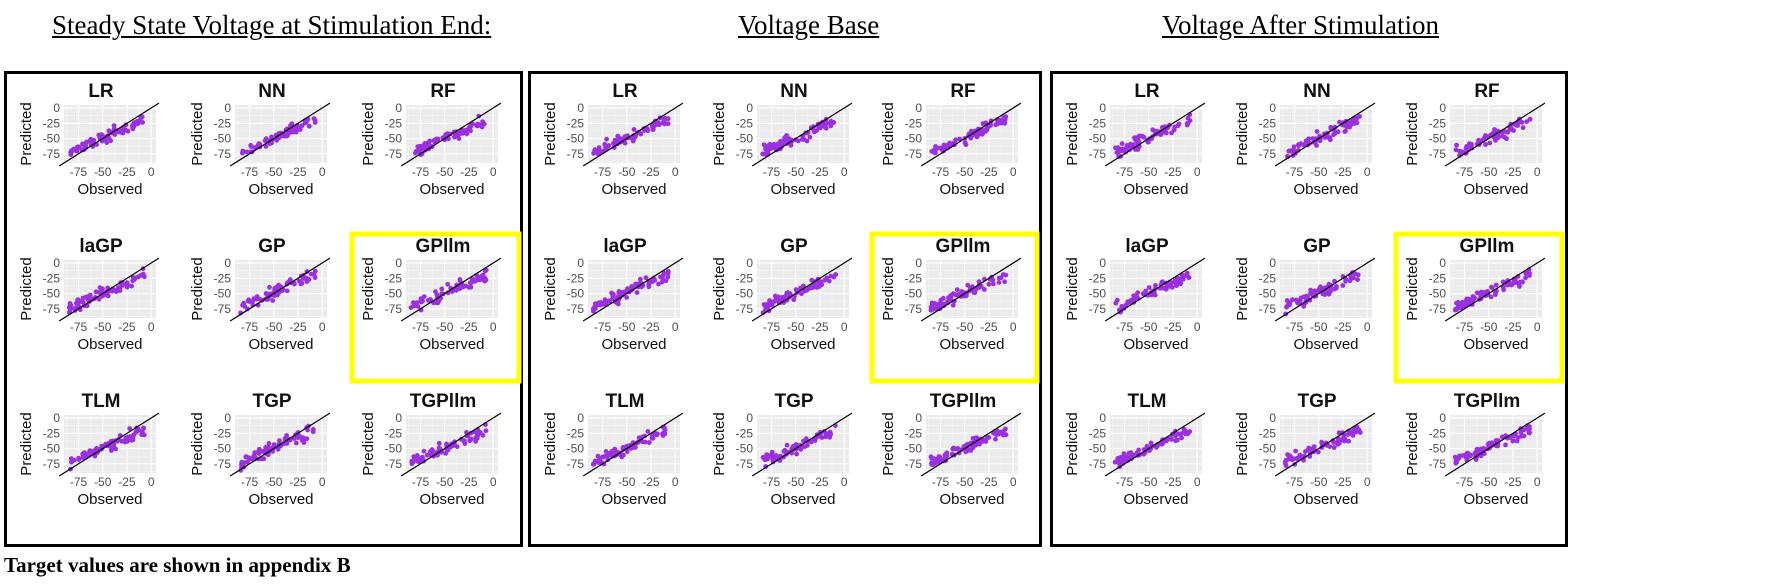 This screenshot has width=1772, height=587. Describe the element at coordinates (1487, 401) in the screenshot. I see `panel-title: TGPllm` at that location.